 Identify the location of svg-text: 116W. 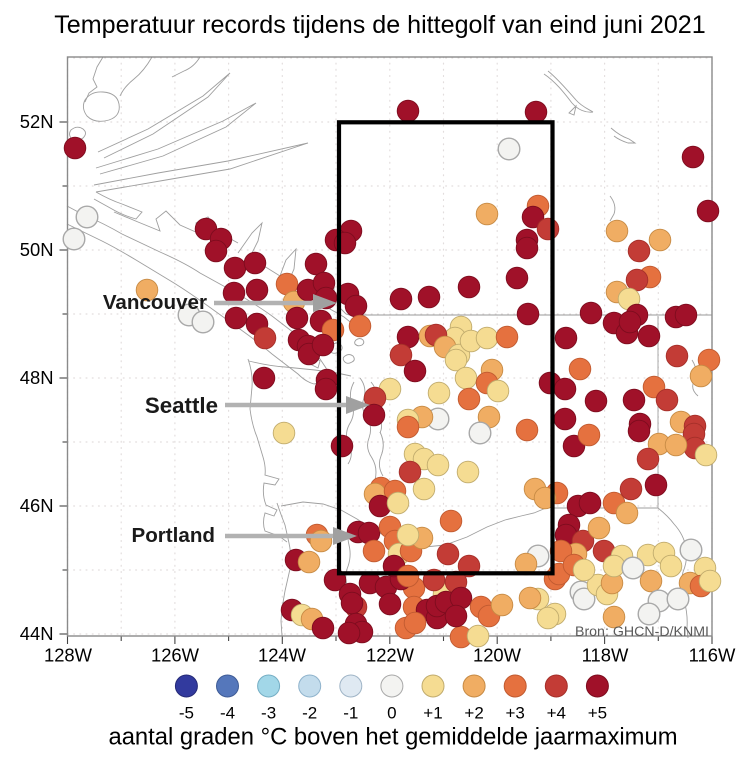
(712, 655).